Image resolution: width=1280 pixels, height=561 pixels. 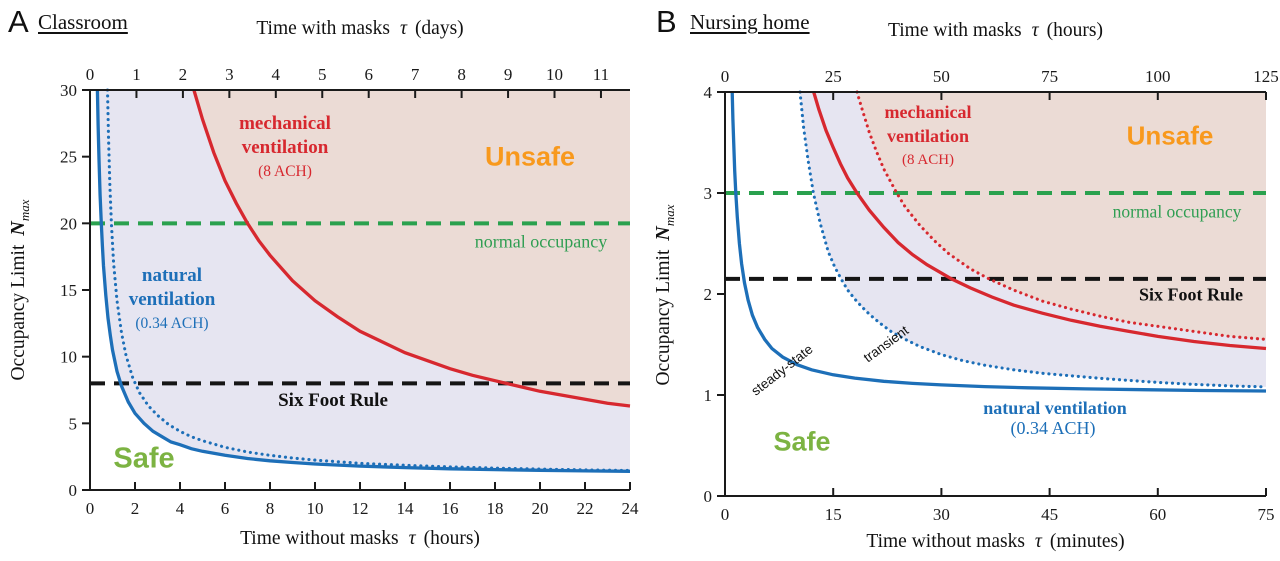 What do you see at coordinates (1087, 541) in the screenshot?
I see `axis-title-unit: (minutes)` at bounding box center [1087, 541].